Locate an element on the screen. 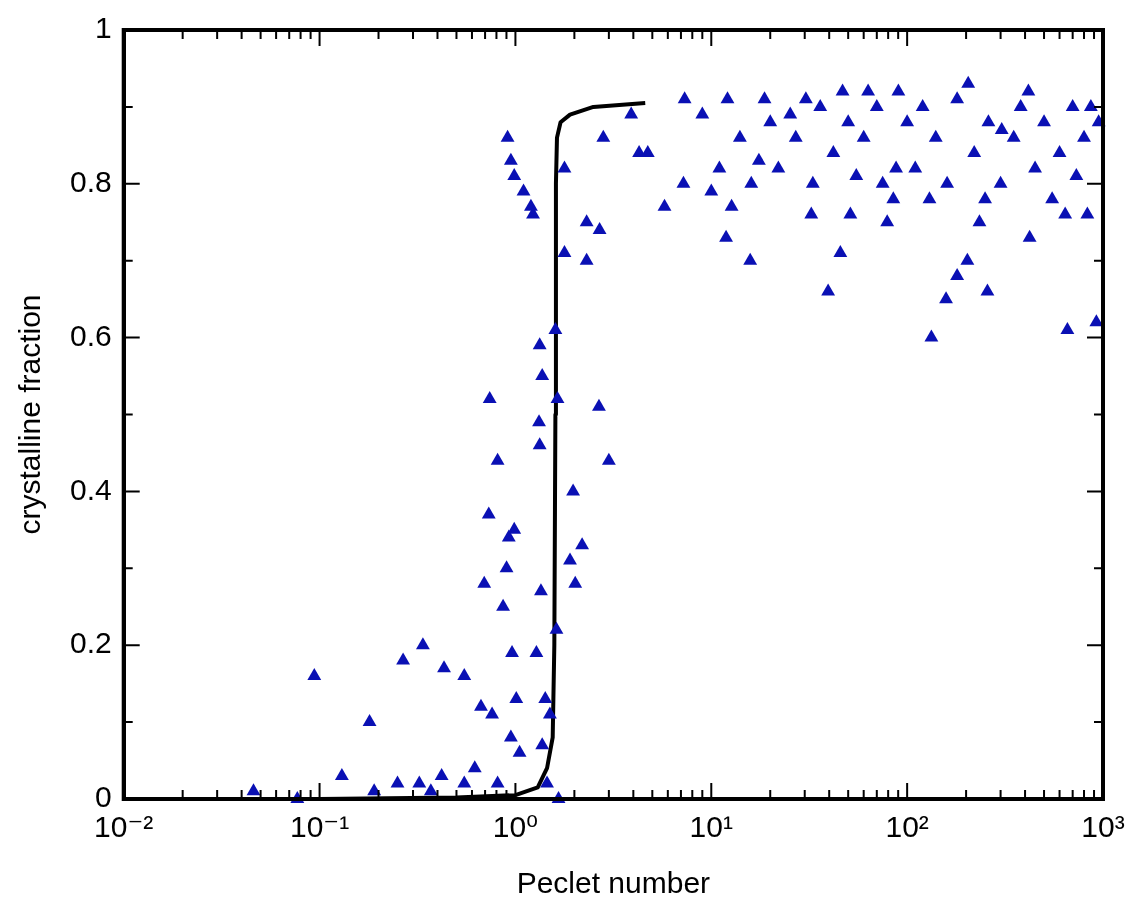  y-tick-label: 0.6 is located at coordinates (90, 335).